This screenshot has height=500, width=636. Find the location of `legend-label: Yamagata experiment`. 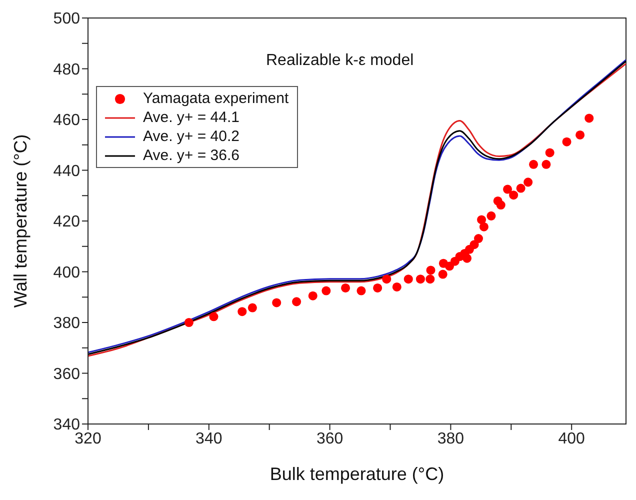

legend-label: Yamagata experiment is located at coordinates (216, 98).